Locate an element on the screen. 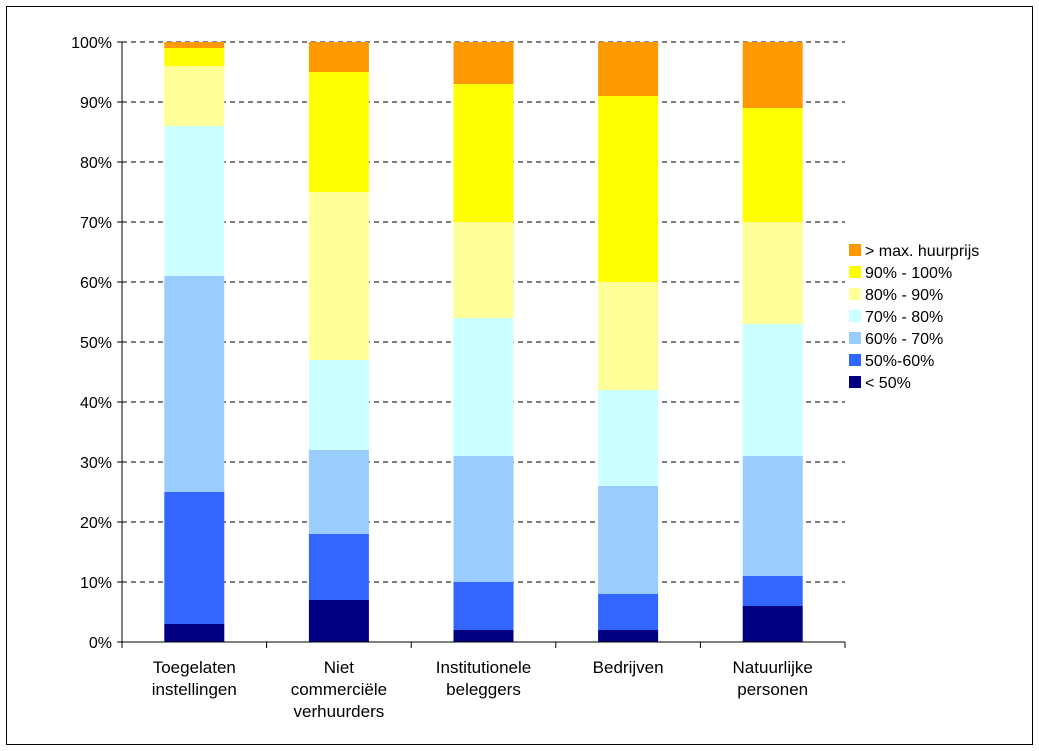 Image resolution: width=1039 pixels, height=751 pixels. x-category-label: personen is located at coordinates (772, 689).